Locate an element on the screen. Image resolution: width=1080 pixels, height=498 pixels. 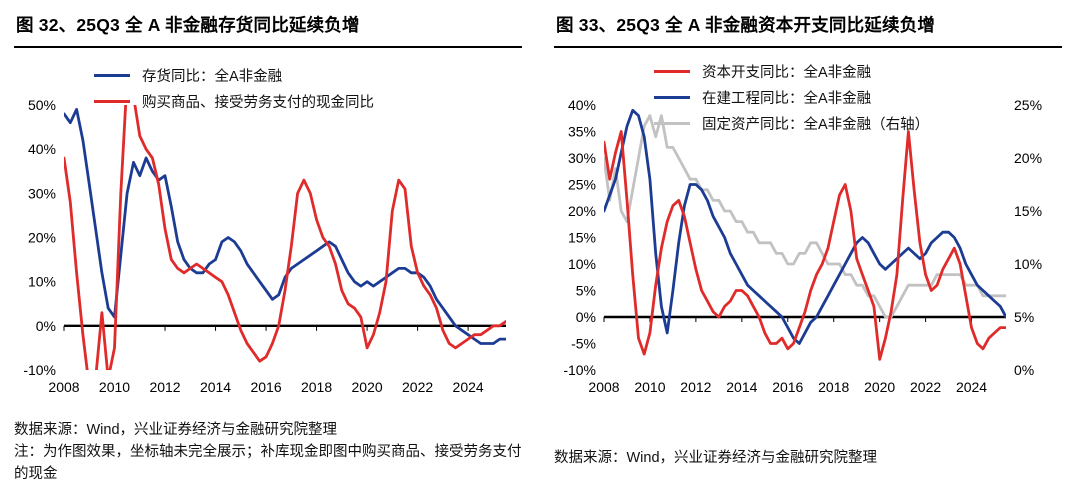
figure-33-source: 数据来源：Wind，兴业证券经济与金融研究院整理 is located at coordinates (716, 458).